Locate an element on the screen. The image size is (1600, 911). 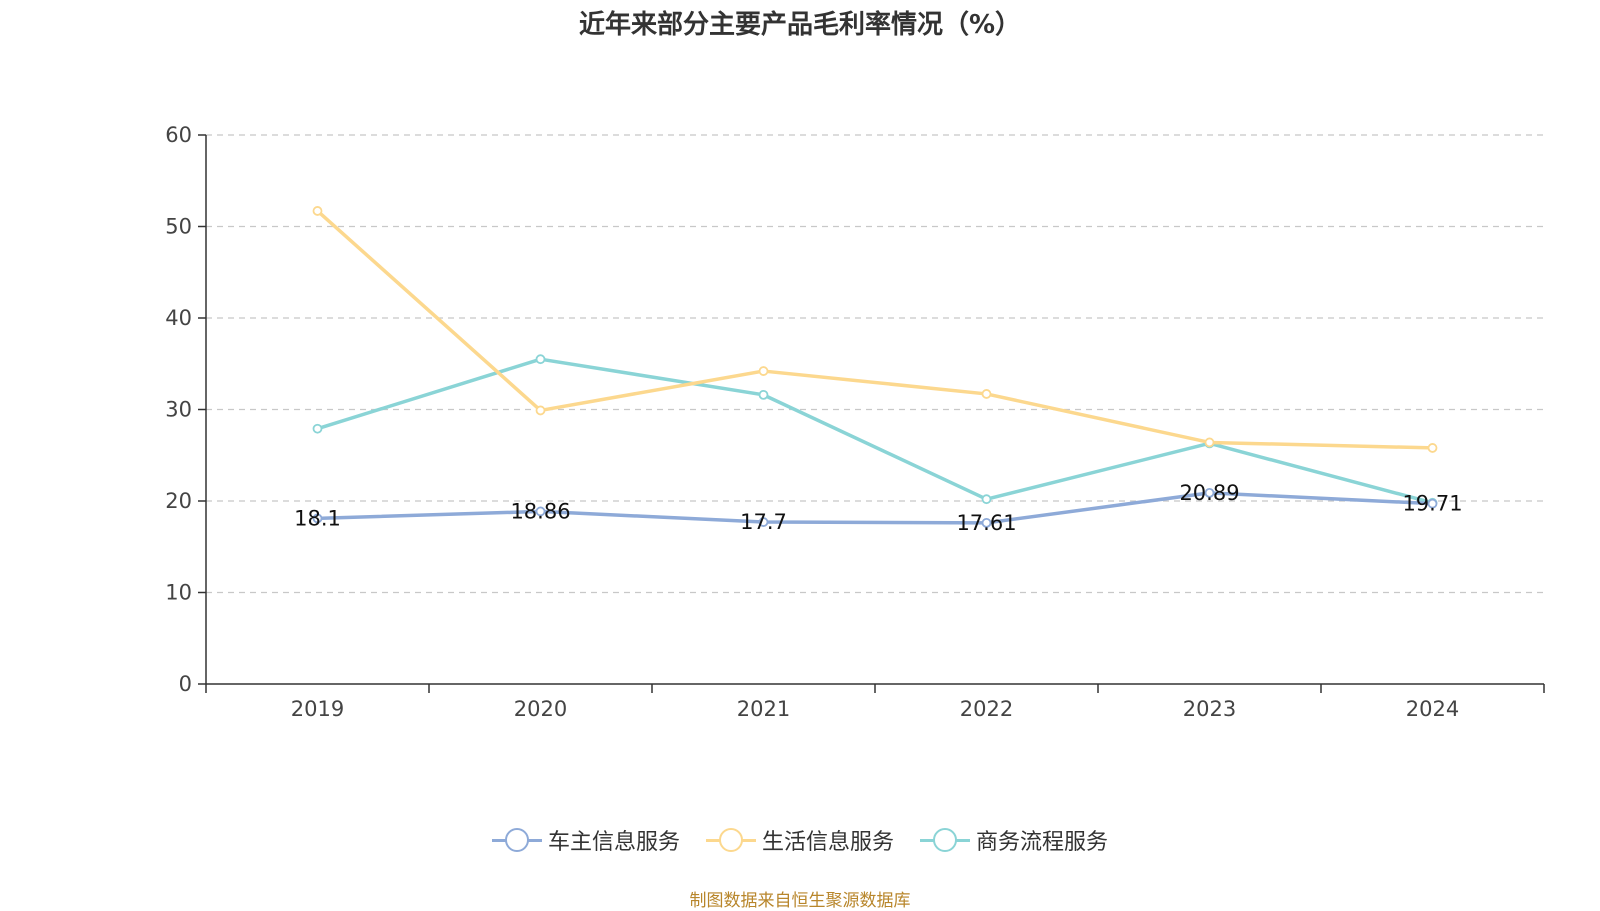
y-tick-label: 40 is located at coordinates (178, 318).